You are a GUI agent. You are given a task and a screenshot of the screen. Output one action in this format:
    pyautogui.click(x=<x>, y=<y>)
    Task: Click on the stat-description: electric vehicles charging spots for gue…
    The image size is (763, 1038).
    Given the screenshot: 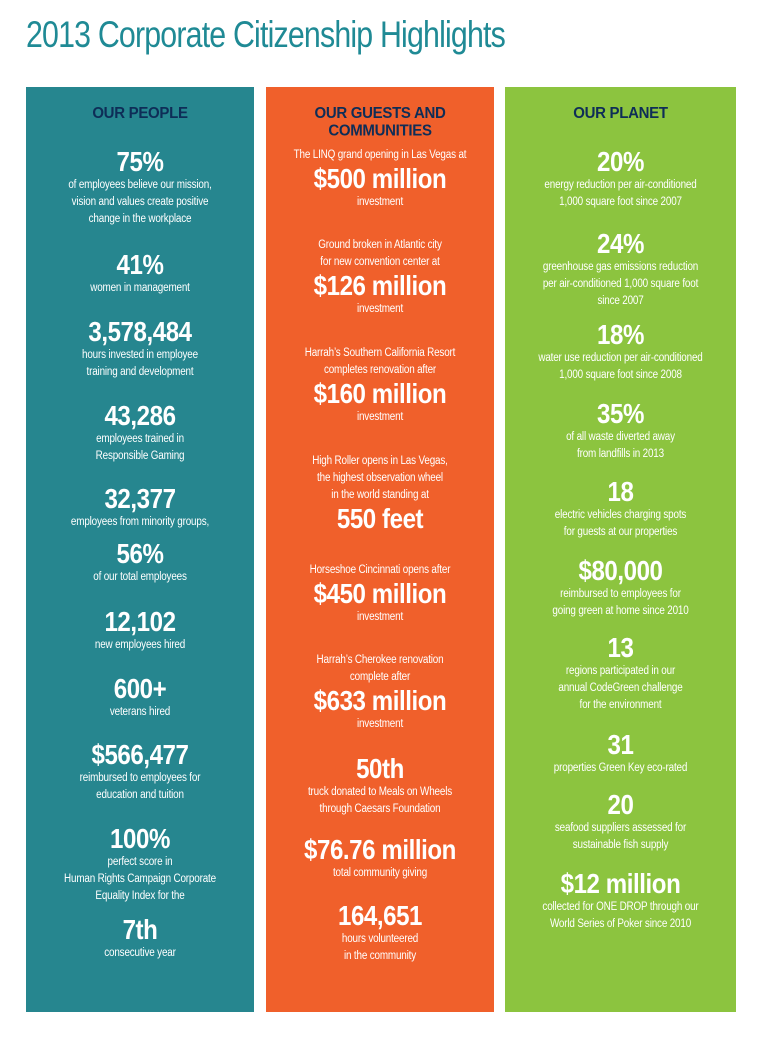 What is the action you would take?
    pyautogui.click(x=620, y=523)
    